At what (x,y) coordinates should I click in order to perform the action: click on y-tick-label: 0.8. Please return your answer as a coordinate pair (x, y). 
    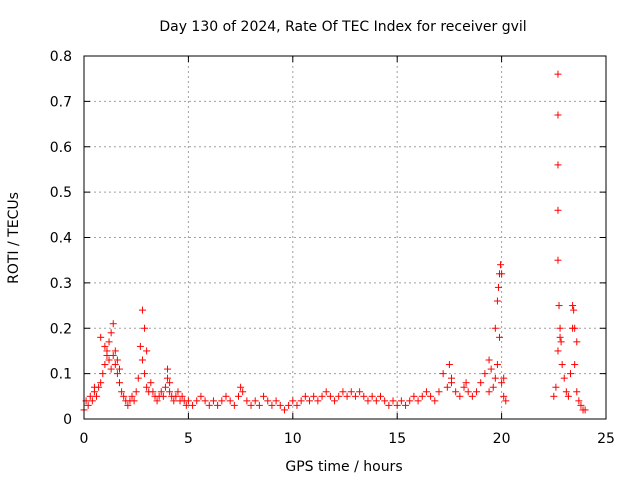
    Looking at the image, I should click on (61, 57).